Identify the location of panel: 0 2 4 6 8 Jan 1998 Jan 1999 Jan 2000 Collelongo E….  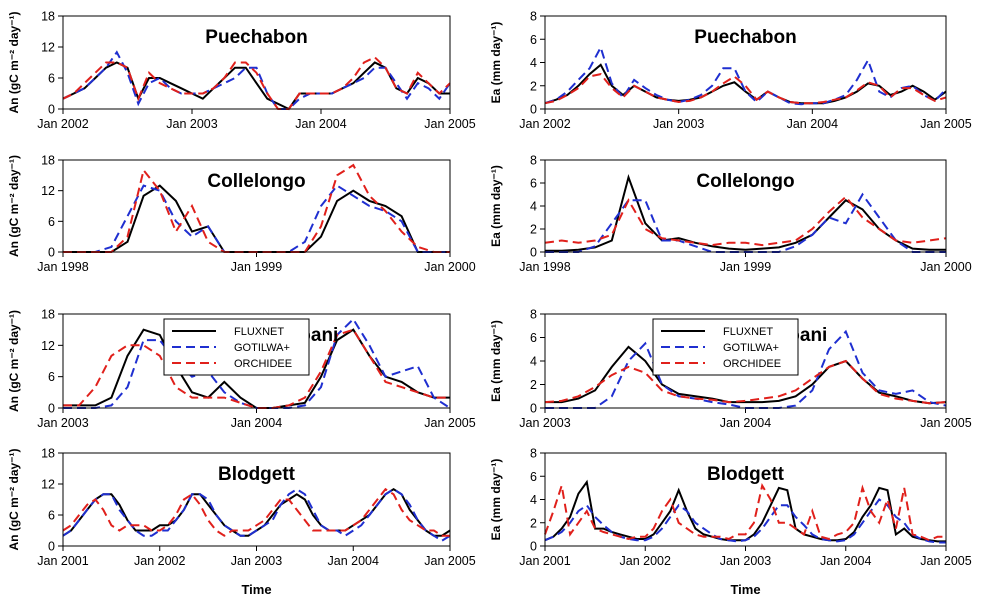
(730, 214).